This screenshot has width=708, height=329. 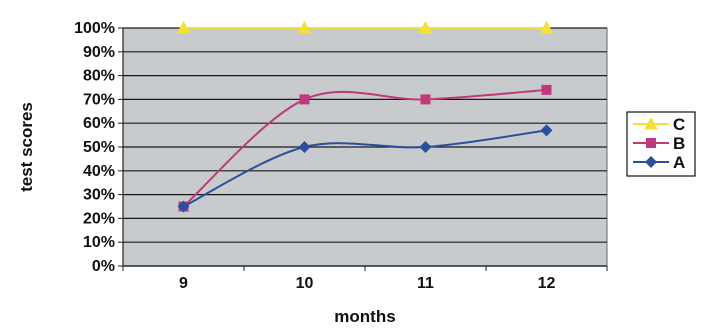 I want to click on legend-item-a: A, so click(x=659, y=162).